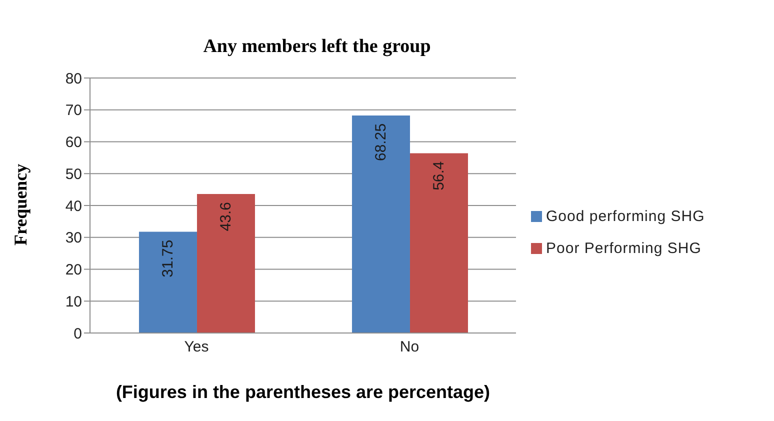  I want to click on legend-label: Good performing SHG, so click(625, 216).